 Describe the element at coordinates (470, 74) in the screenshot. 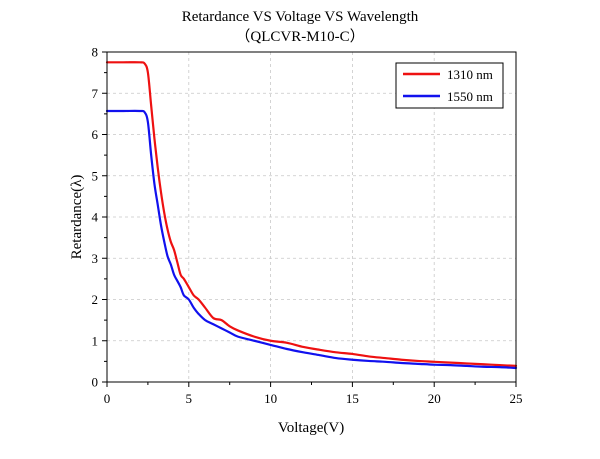

I see `legend-label-1310nm: 1310 nm` at that location.